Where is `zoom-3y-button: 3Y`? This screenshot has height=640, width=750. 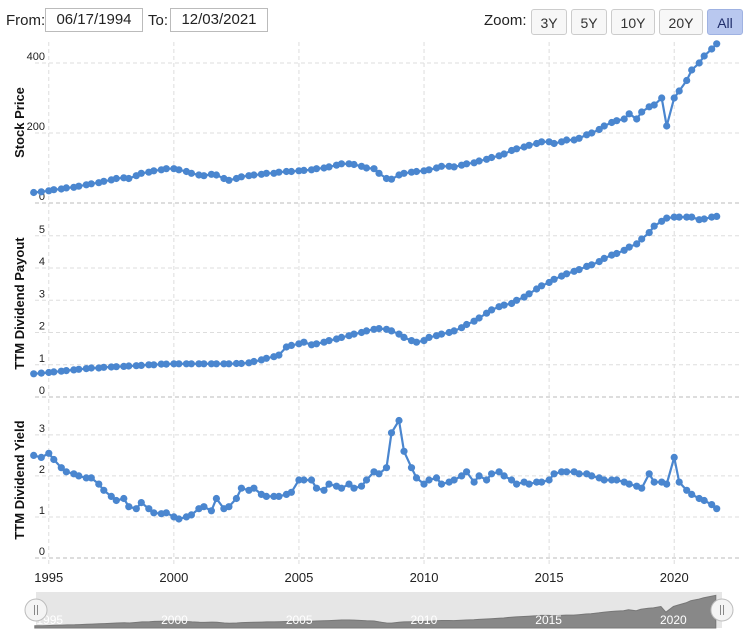
zoom-3y-button: 3Y is located at coordinates (549, 22).